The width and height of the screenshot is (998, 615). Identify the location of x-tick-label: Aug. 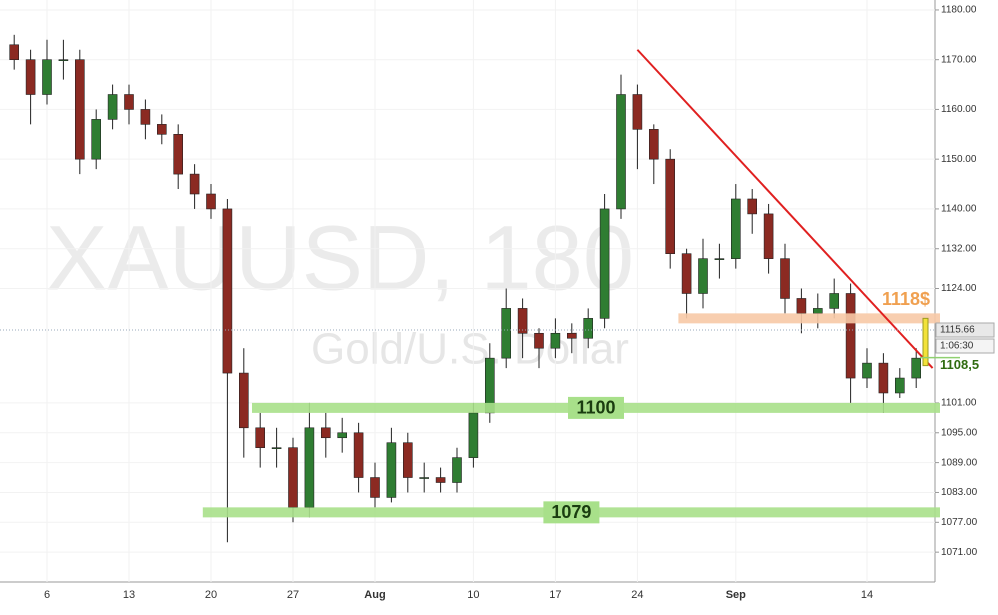
(374, 595).